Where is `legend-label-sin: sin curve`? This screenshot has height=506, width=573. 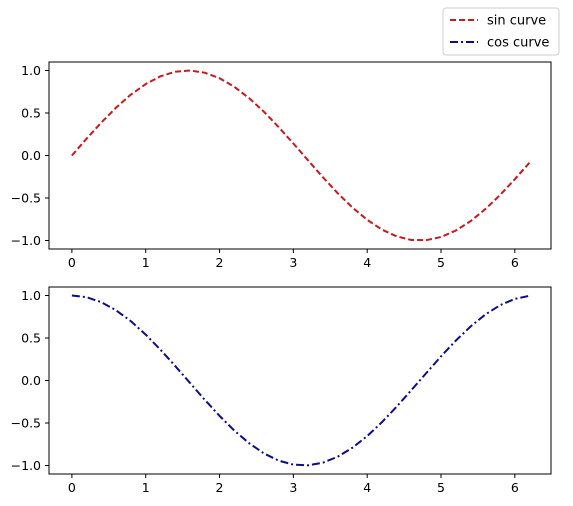 legend-label-sin: sin curve is located at coordinates (516, 21).